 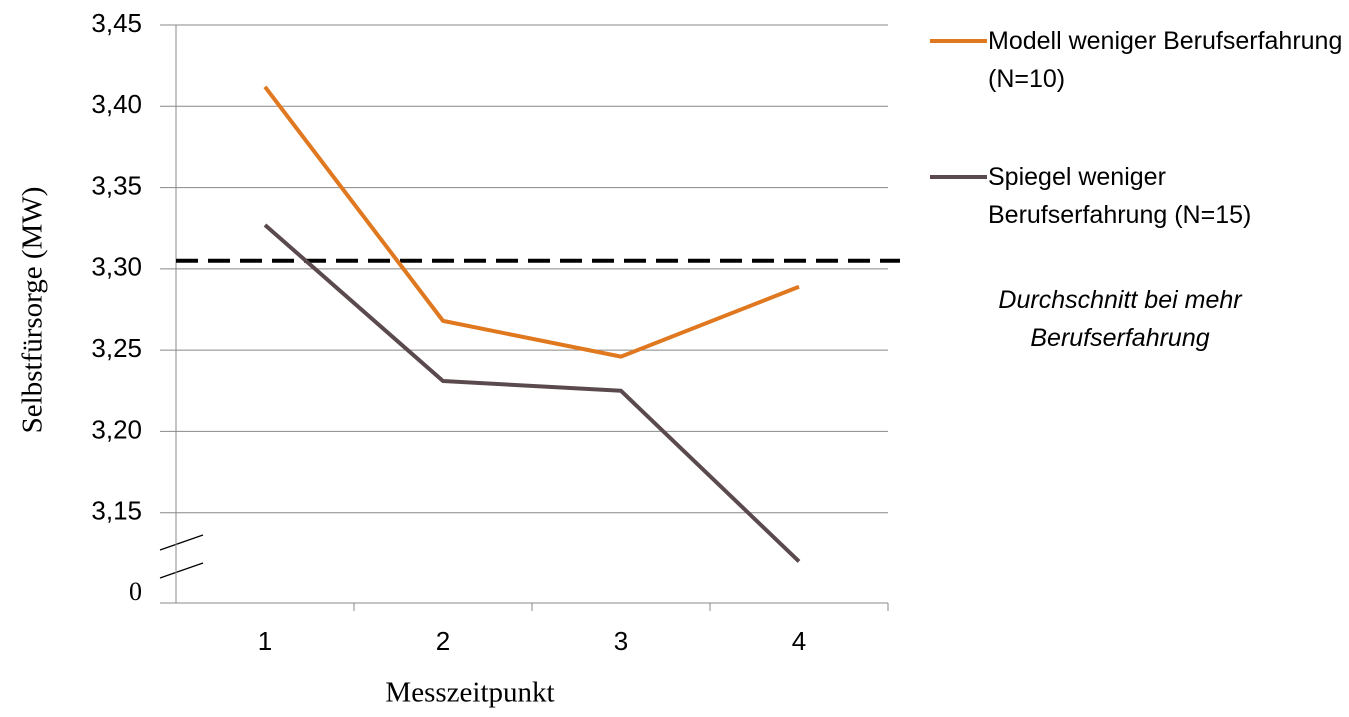 I want to click on y-tick-label: 3,40, so click(x=116, y=104).